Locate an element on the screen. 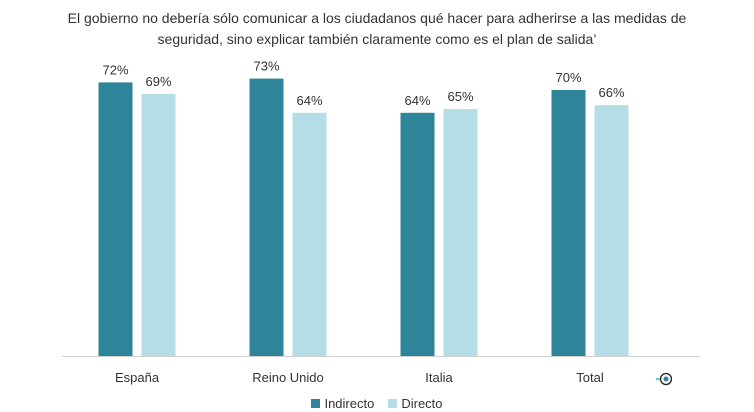  data-label: 65% is located at coordinates (460, 96).